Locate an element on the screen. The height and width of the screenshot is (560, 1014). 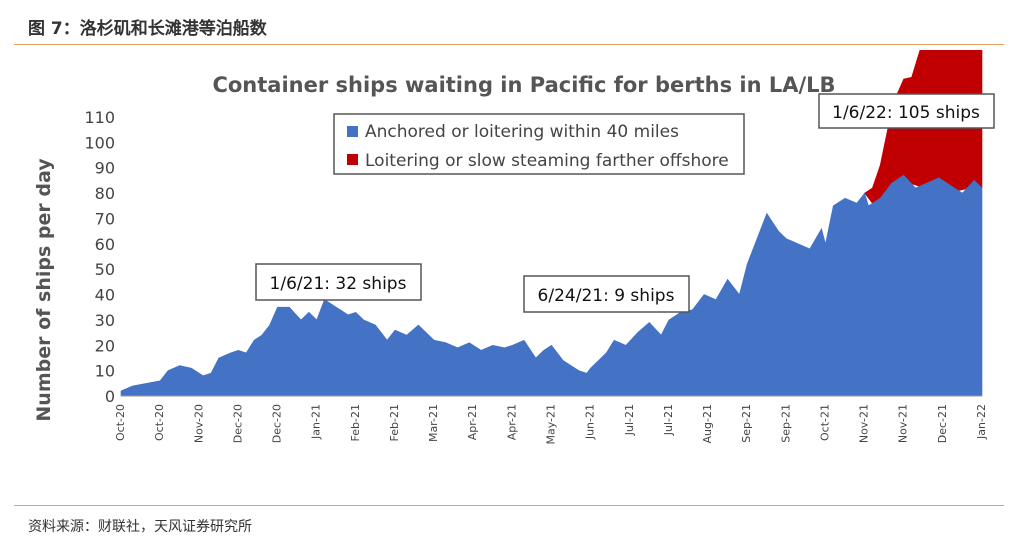
annotation-jun21-text: 6/24/21: 9 ships is located at coordinates (606, 296).